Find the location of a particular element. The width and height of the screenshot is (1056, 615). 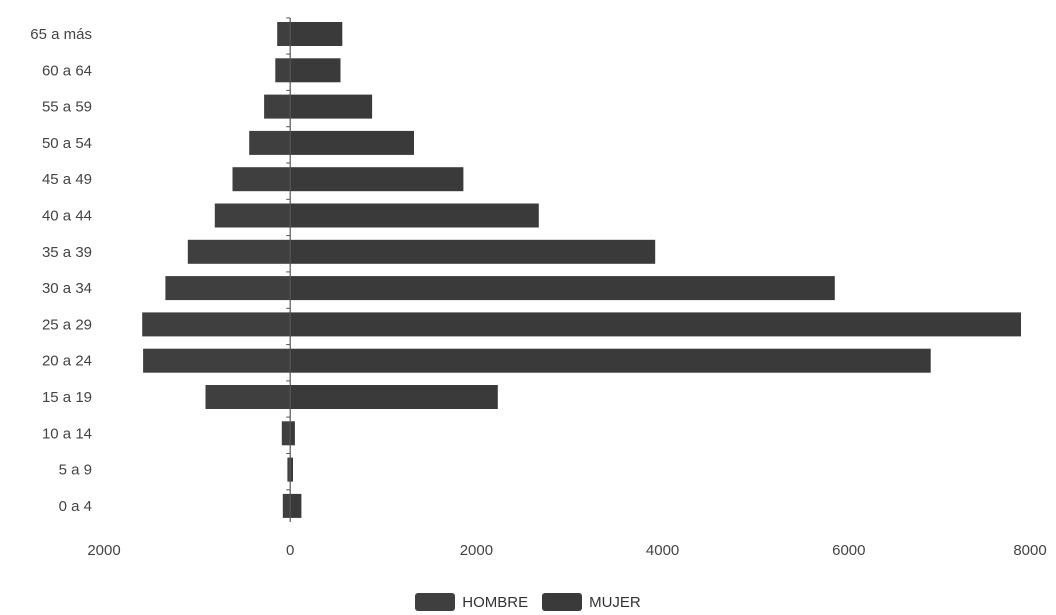

y-tick-label-2: 55 a 59 is located at coordinates (67, 107).